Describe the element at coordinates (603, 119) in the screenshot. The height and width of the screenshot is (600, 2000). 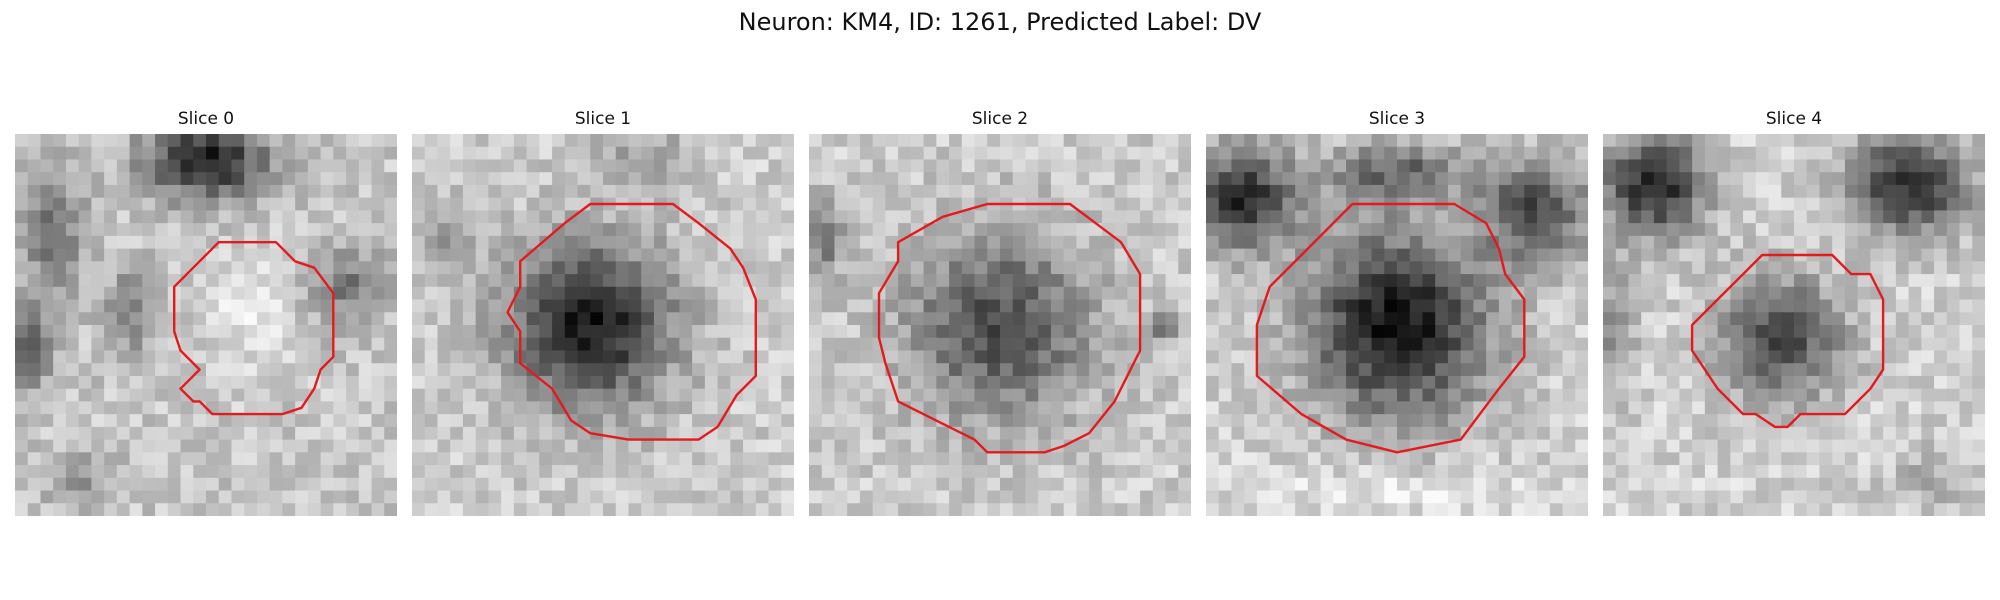
I see `slice-title: Slice 1` at that location.